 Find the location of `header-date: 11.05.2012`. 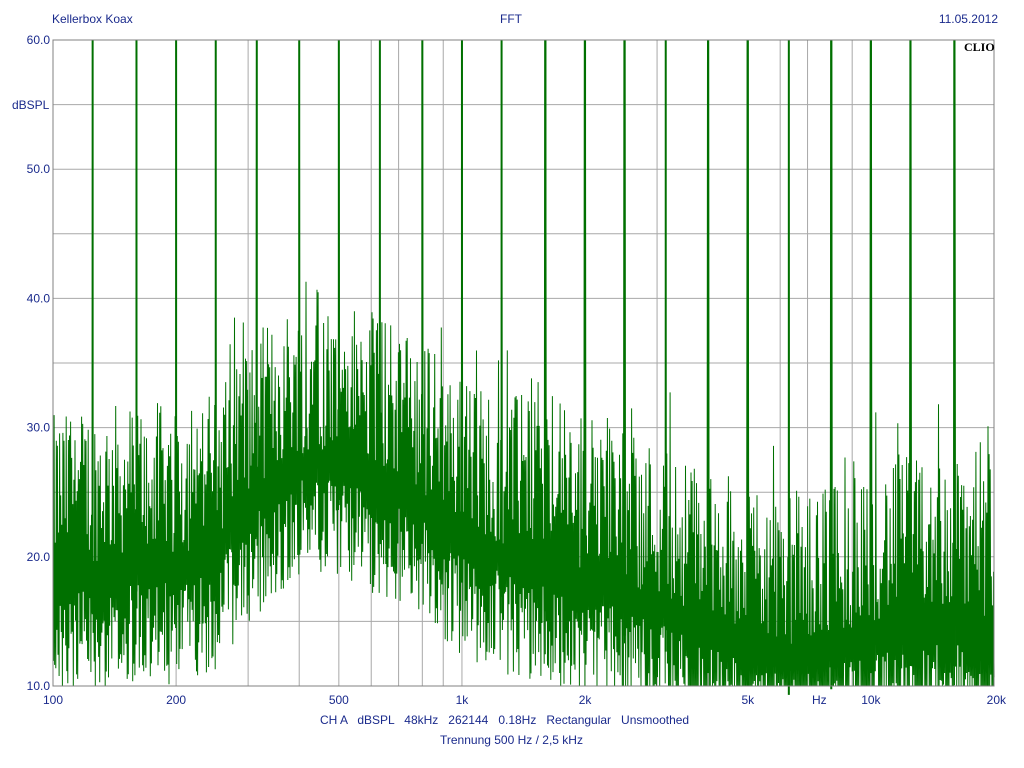

header-date: 11.05.2012 is located at coordinates (968, 19).